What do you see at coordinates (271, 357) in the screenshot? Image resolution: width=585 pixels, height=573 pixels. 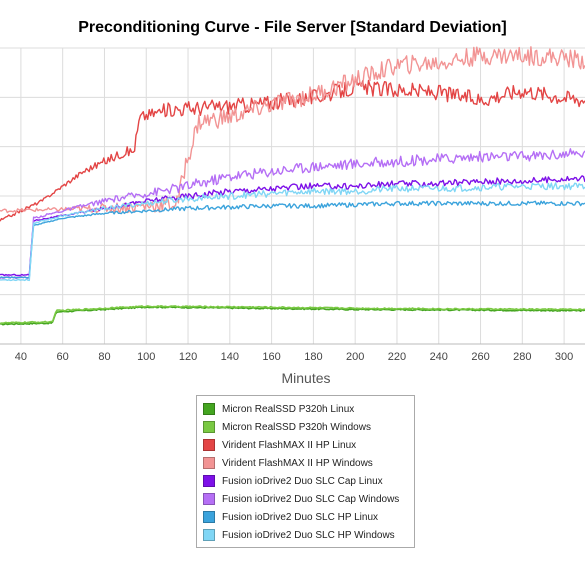 I see `x-tick-label: 160` at bounding box center [271, 357].